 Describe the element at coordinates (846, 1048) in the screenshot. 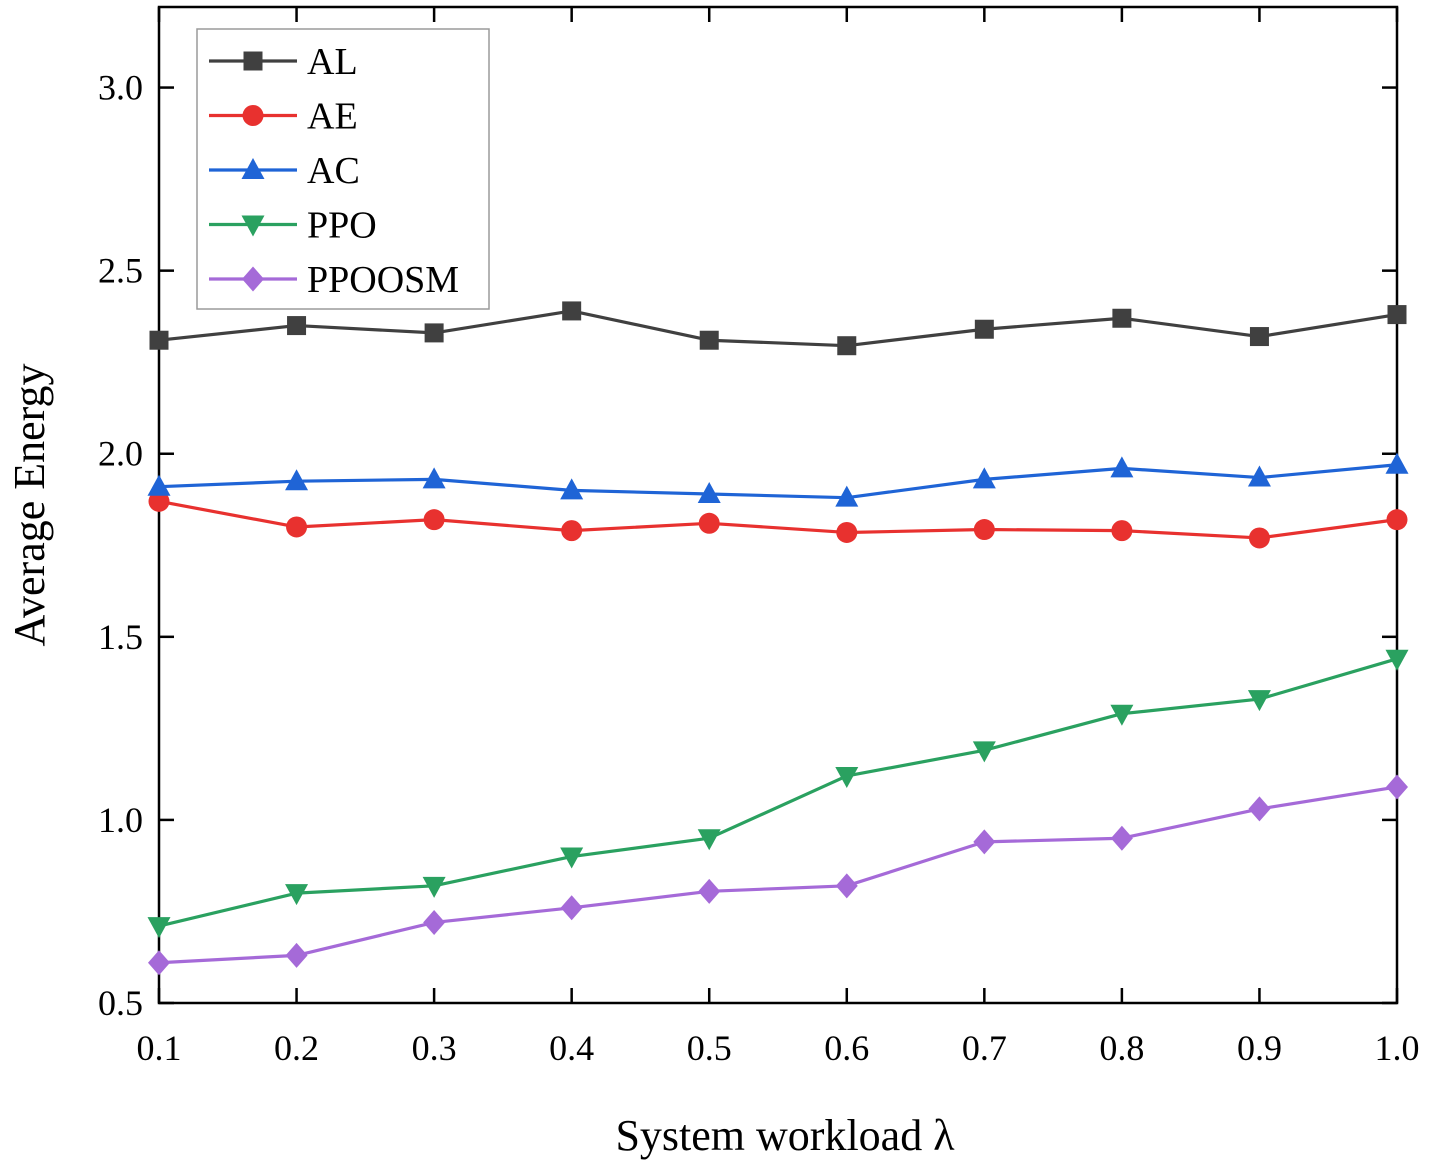

I see `x-tick-label: 0.6` at that location.